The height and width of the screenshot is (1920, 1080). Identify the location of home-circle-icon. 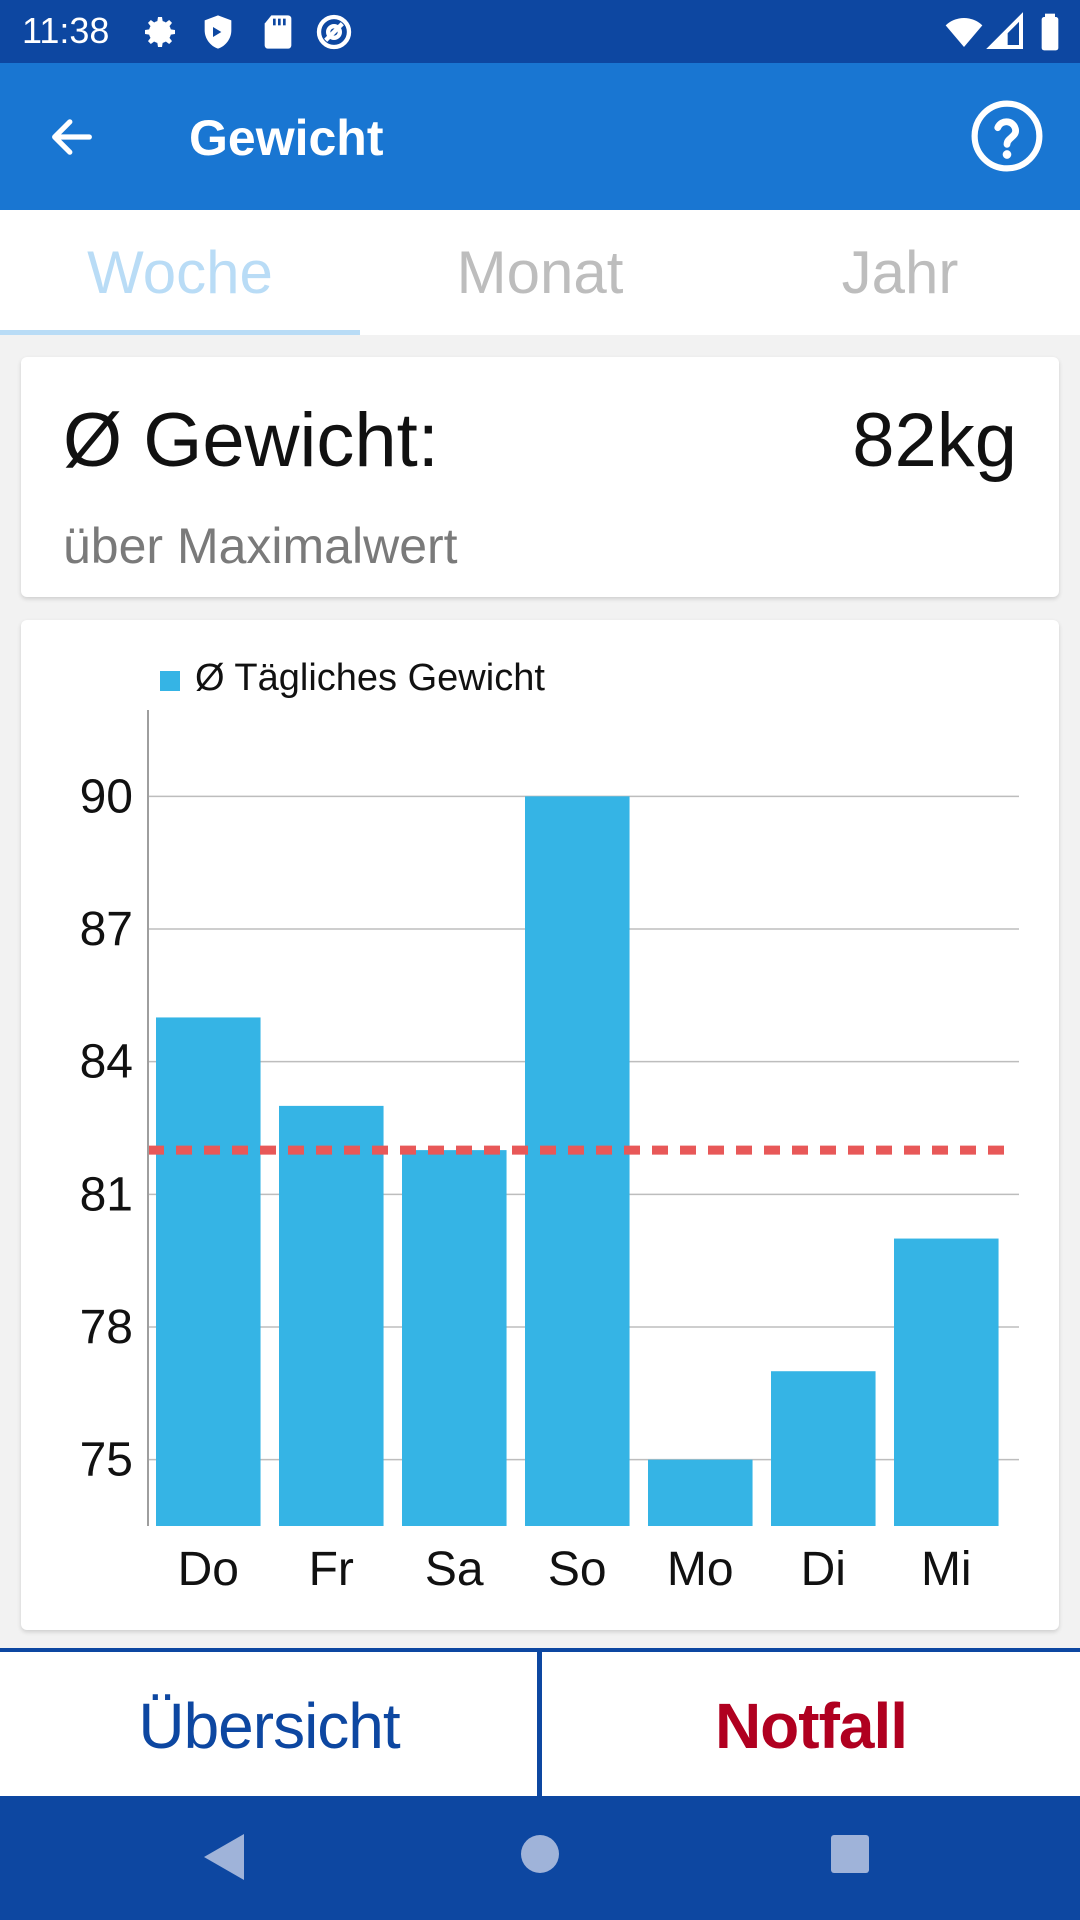
(540, 1854).